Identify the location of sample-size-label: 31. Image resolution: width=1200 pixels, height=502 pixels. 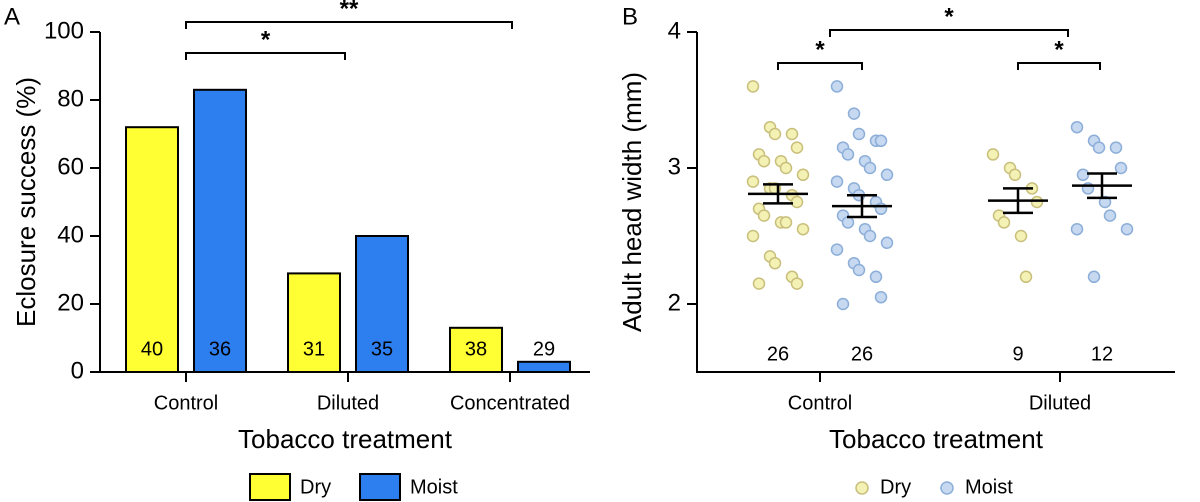
(314, 349).